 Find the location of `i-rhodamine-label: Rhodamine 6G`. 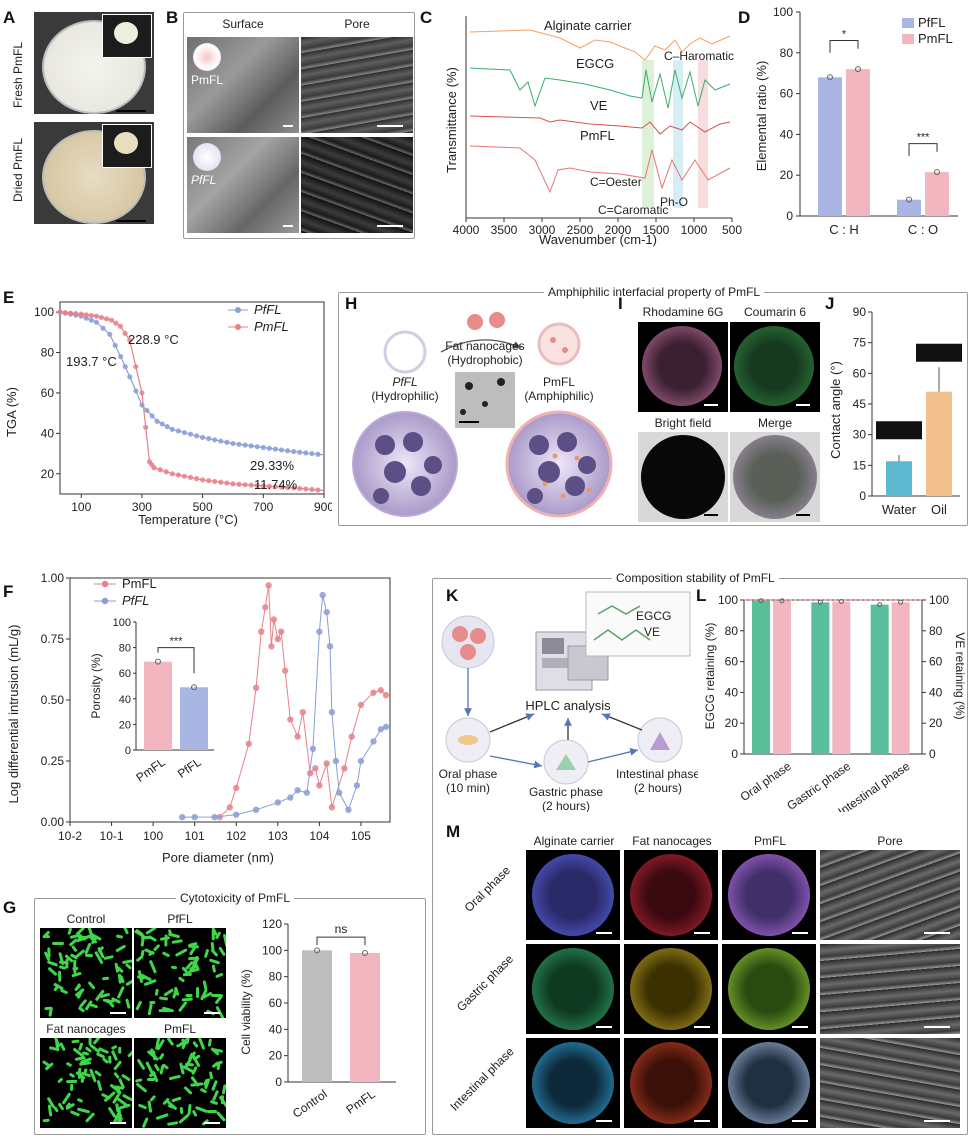

i-rhodamine-label: Rhodamine 6G is located at coordinates (683, 312).